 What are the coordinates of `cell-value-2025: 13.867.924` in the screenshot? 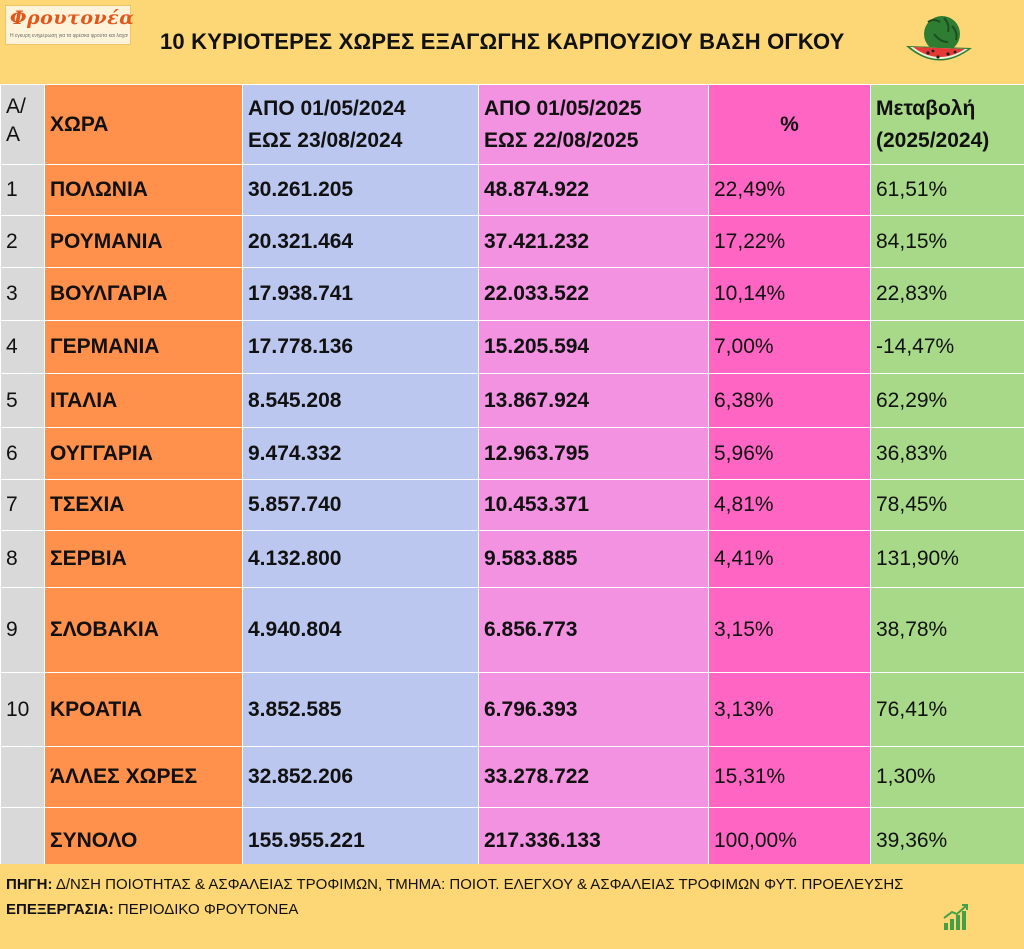 It's located at (593, 400).